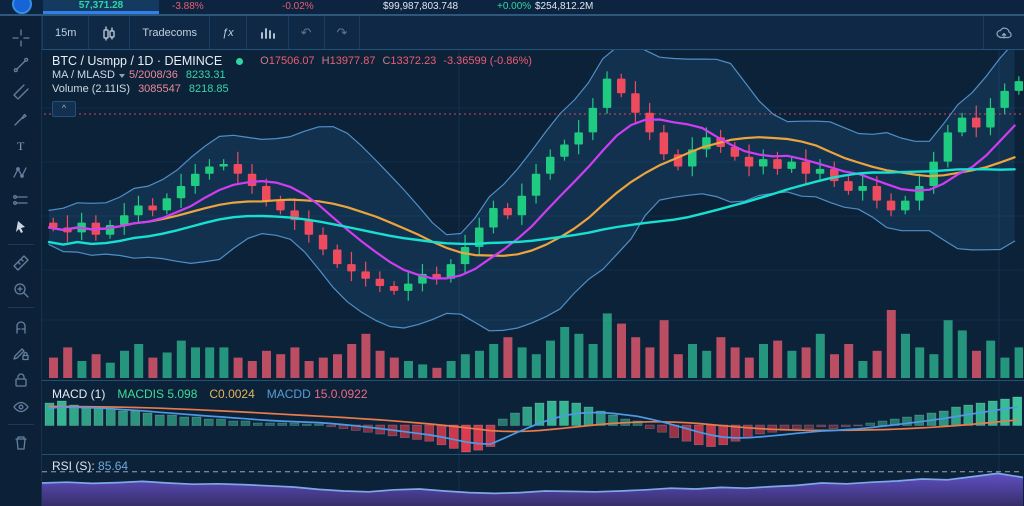  I want to click on macd-value-blue: MACDD, so click(288, 394).